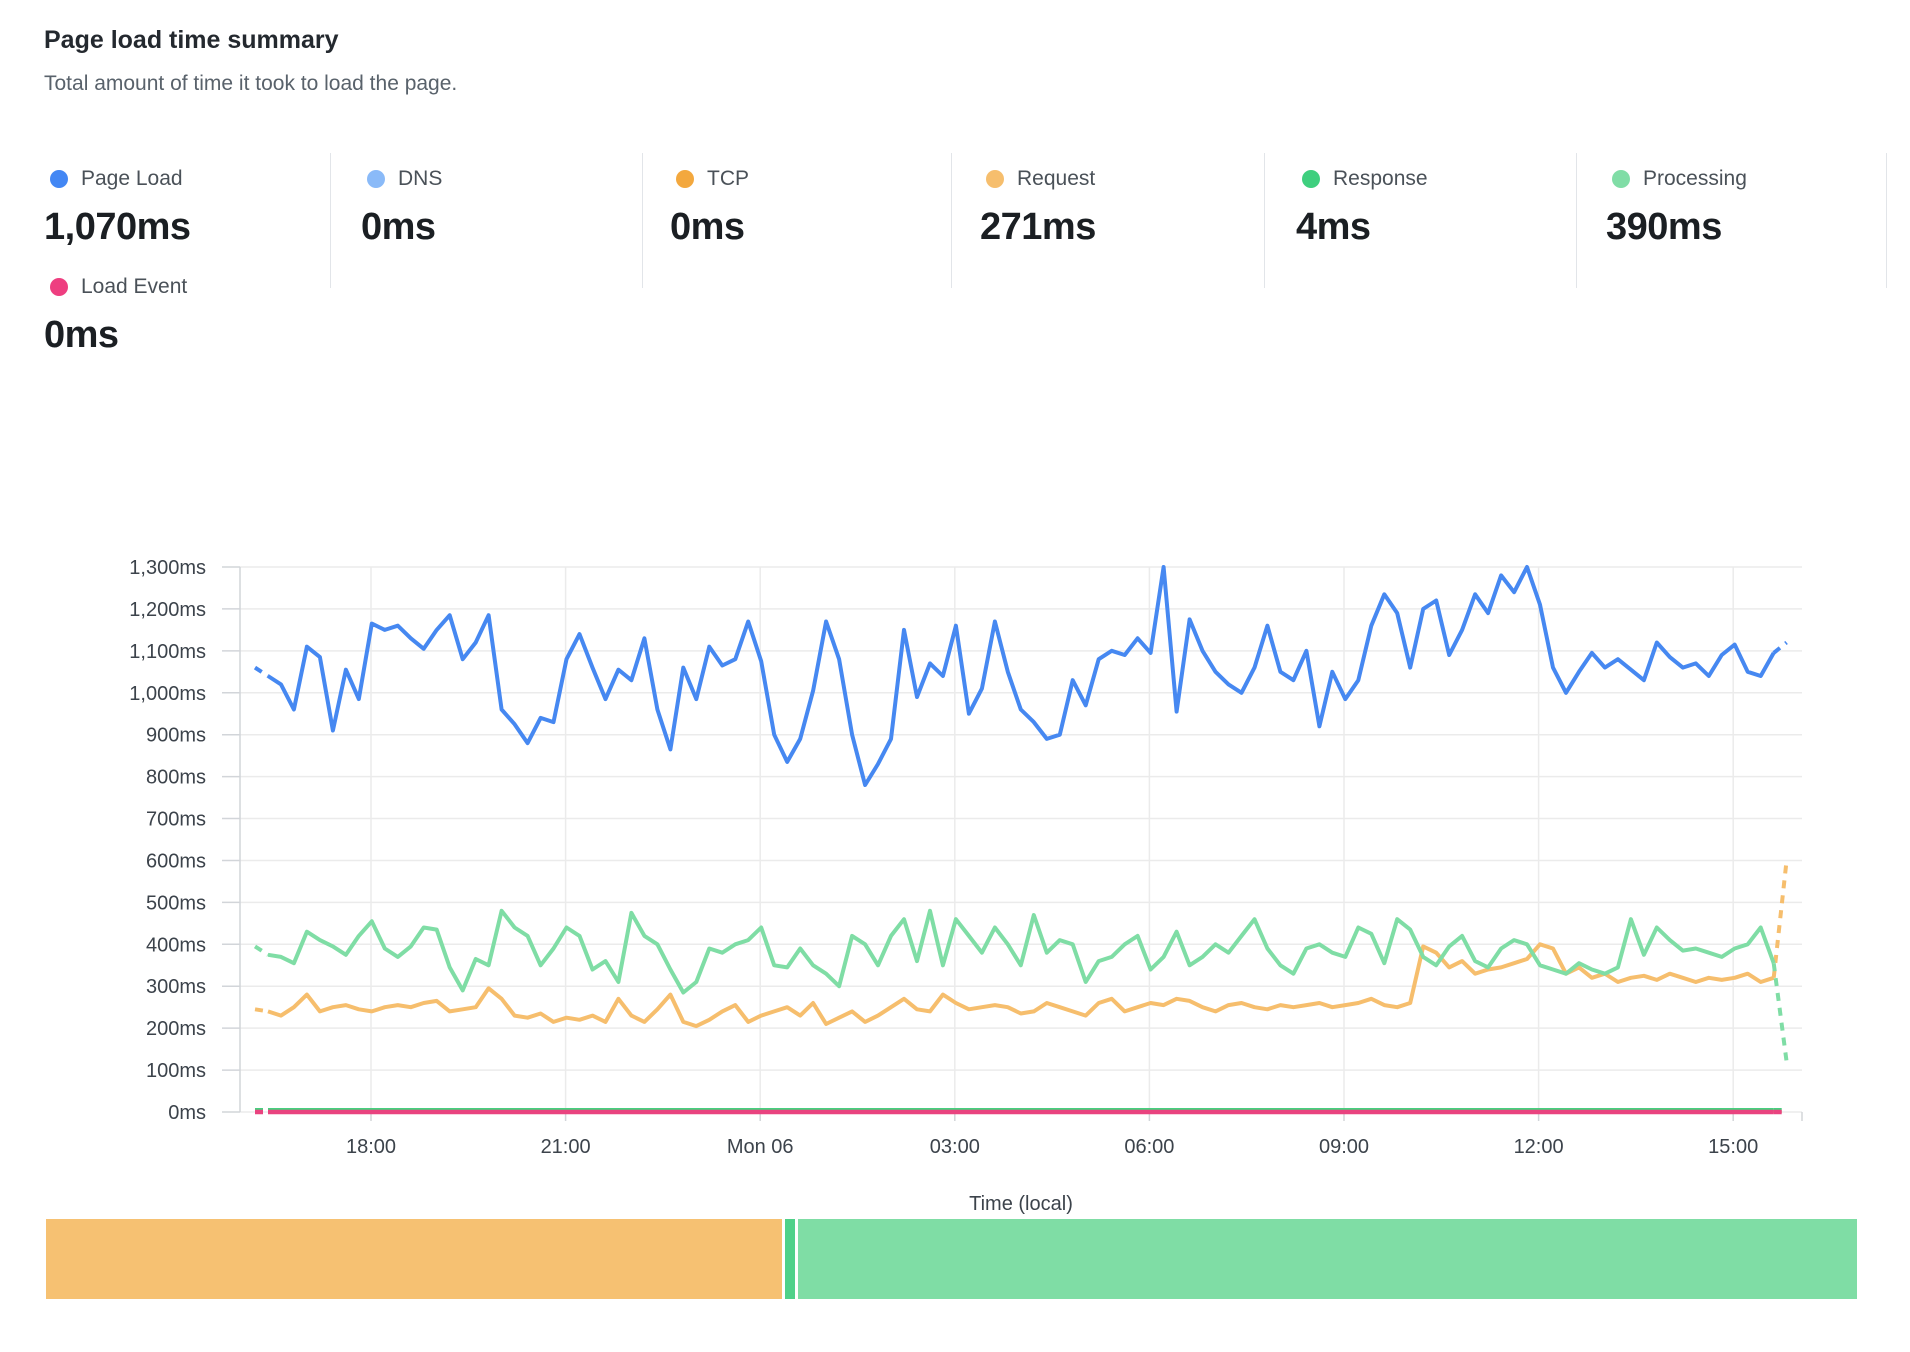 This screenshot has width=1910, height=1352. What do you see at coordinates (1311, 179) in the screenshot?
I see `response-legend-dot-icon` at bounding box center [1311, 179].